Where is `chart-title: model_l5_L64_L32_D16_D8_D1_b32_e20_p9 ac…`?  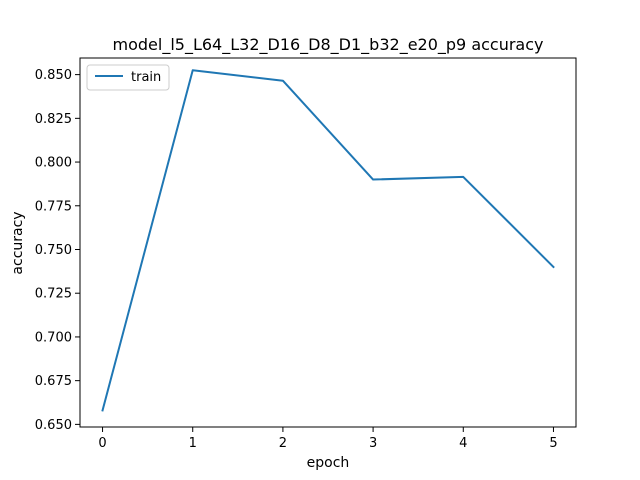
chart-title: model_l5_L64_L32_D16_D8_D1_b32_e20_p9 ac… is located at coordinates (328, 45).